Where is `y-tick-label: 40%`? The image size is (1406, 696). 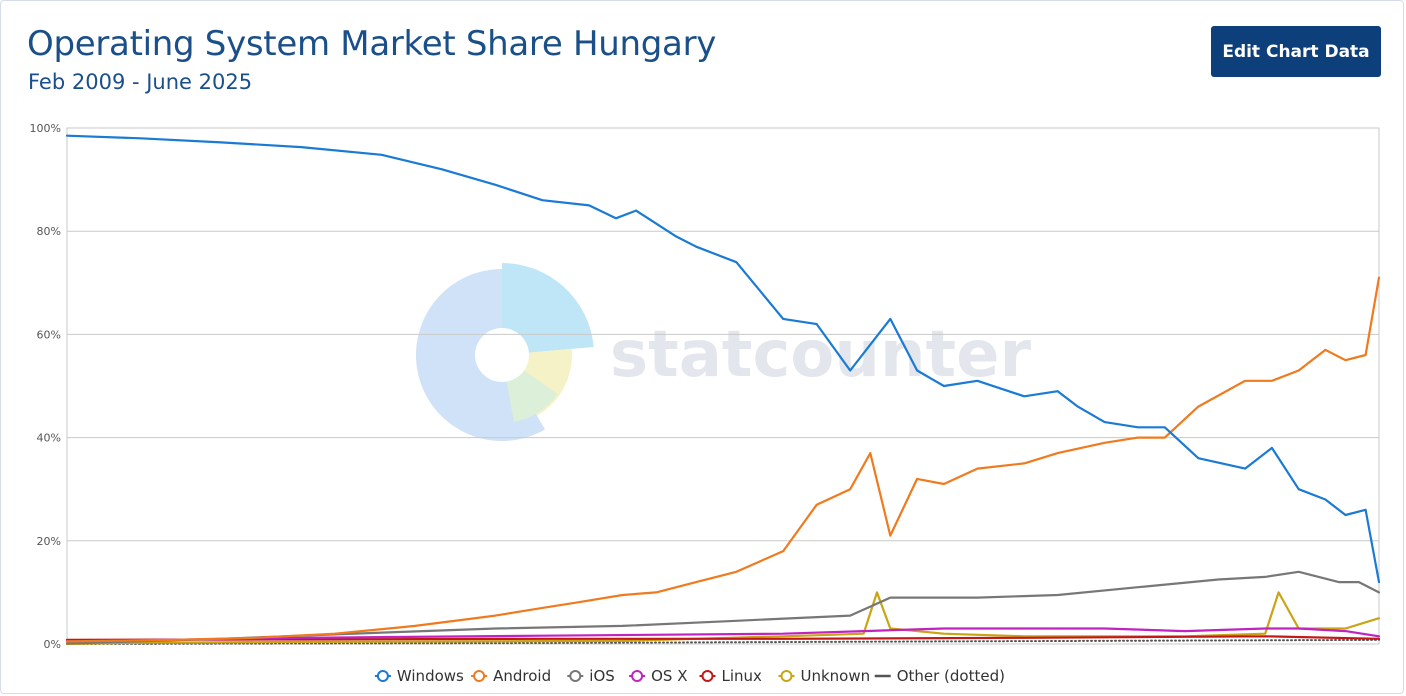
y-tick-label: 40% is located at coordinates (49, 438).